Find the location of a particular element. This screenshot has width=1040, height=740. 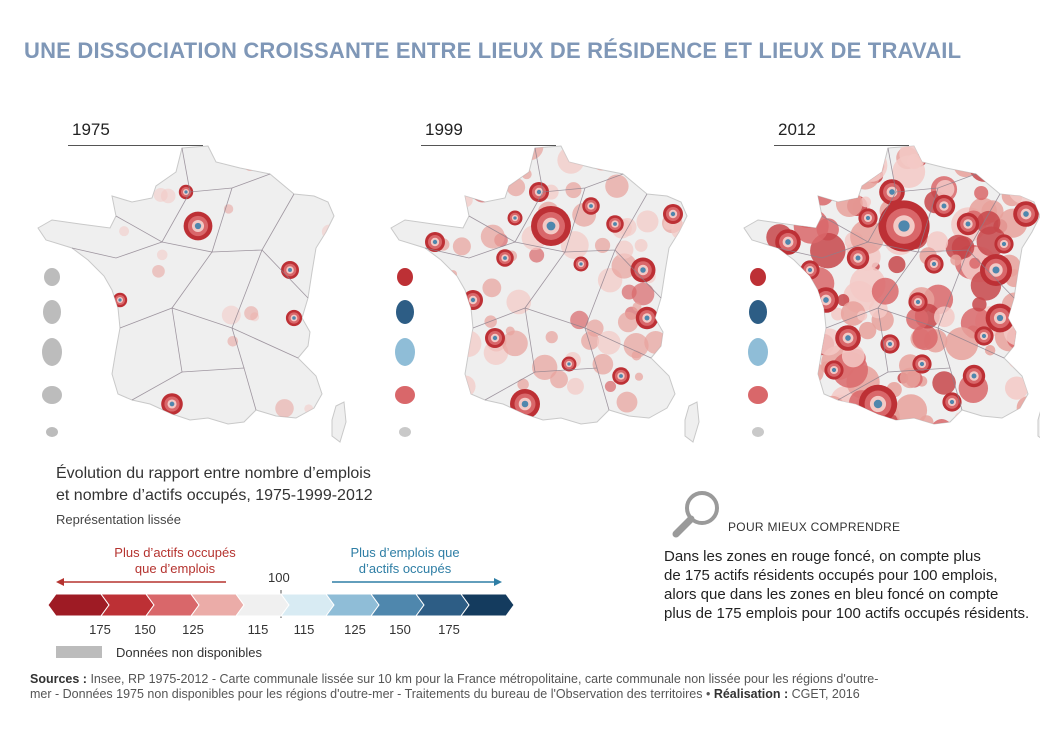

legend-blue-label-line: d’actifs occupés is located at coordinates (405, 568).